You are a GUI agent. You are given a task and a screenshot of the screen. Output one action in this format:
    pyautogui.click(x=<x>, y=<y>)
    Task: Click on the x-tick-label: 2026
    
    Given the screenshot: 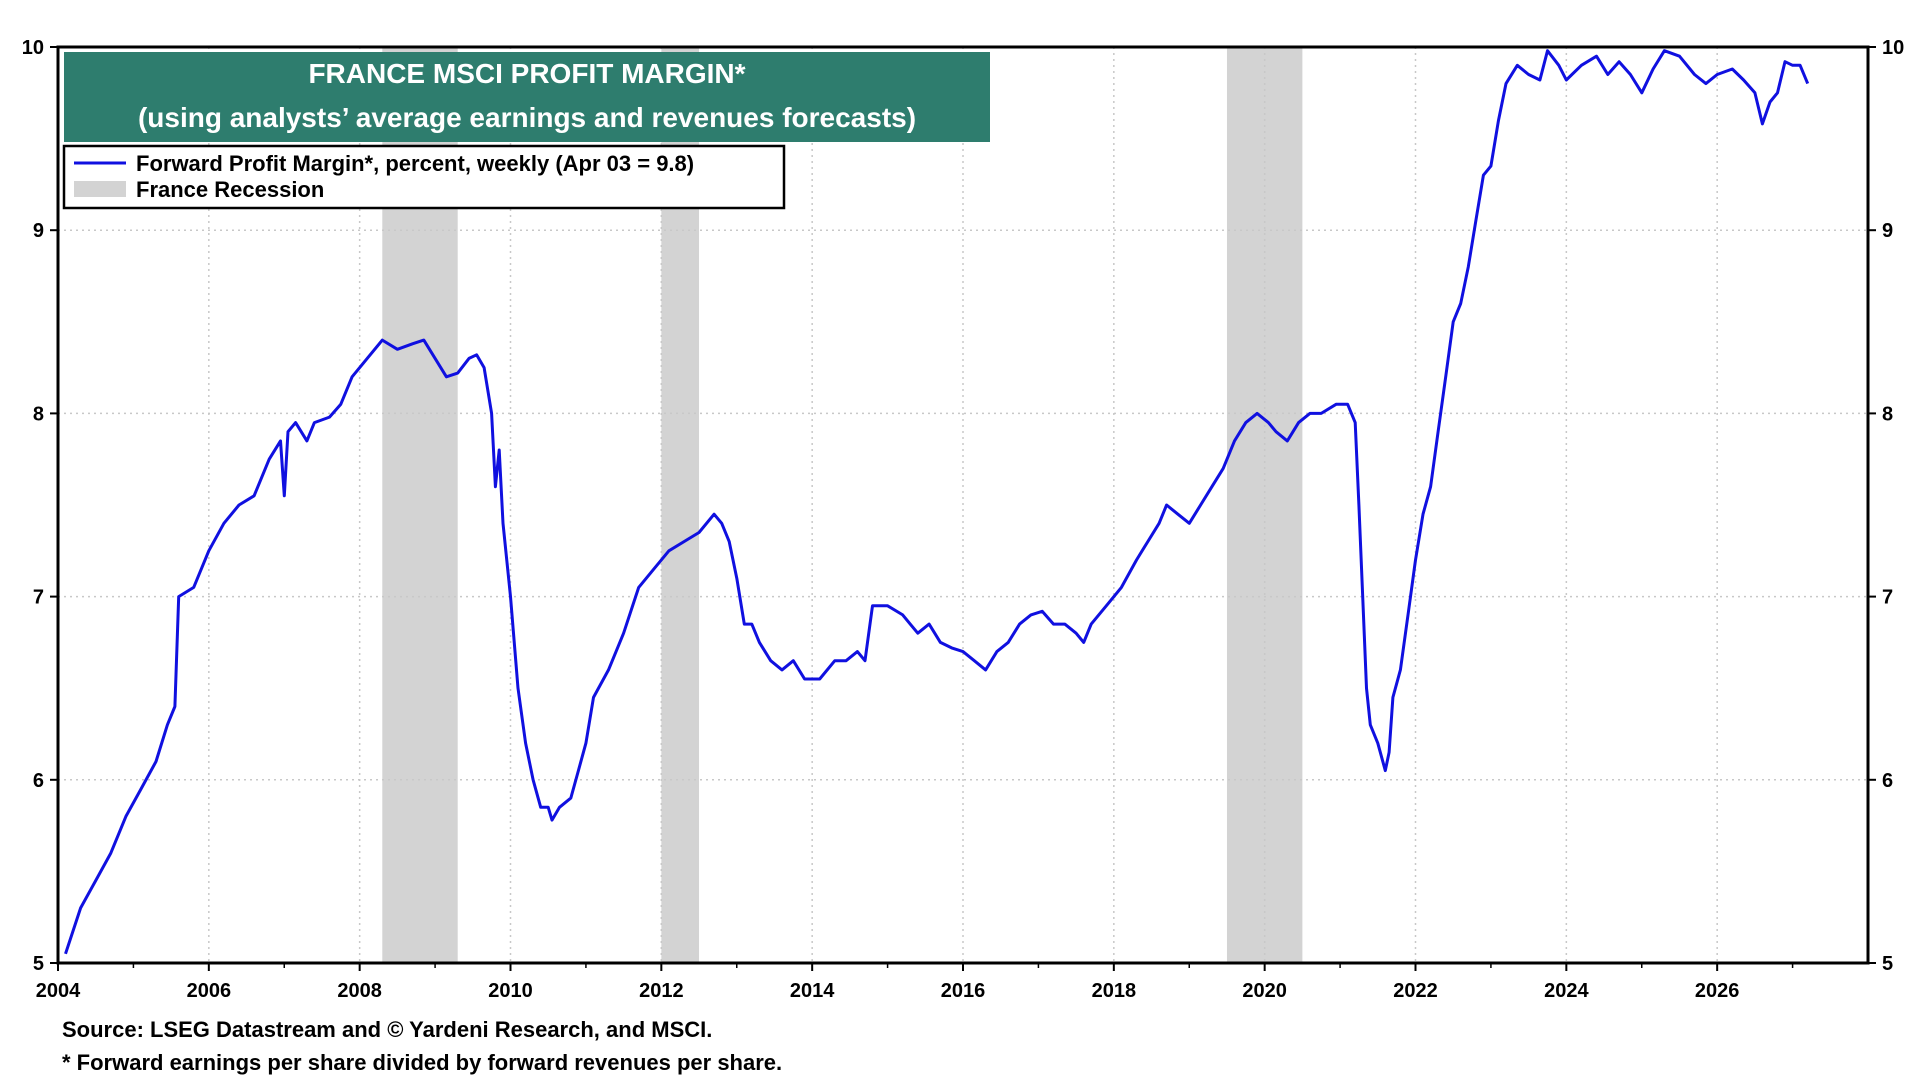 What is the action you would take?
    pyautogui.click(x=1717, y=991)
    